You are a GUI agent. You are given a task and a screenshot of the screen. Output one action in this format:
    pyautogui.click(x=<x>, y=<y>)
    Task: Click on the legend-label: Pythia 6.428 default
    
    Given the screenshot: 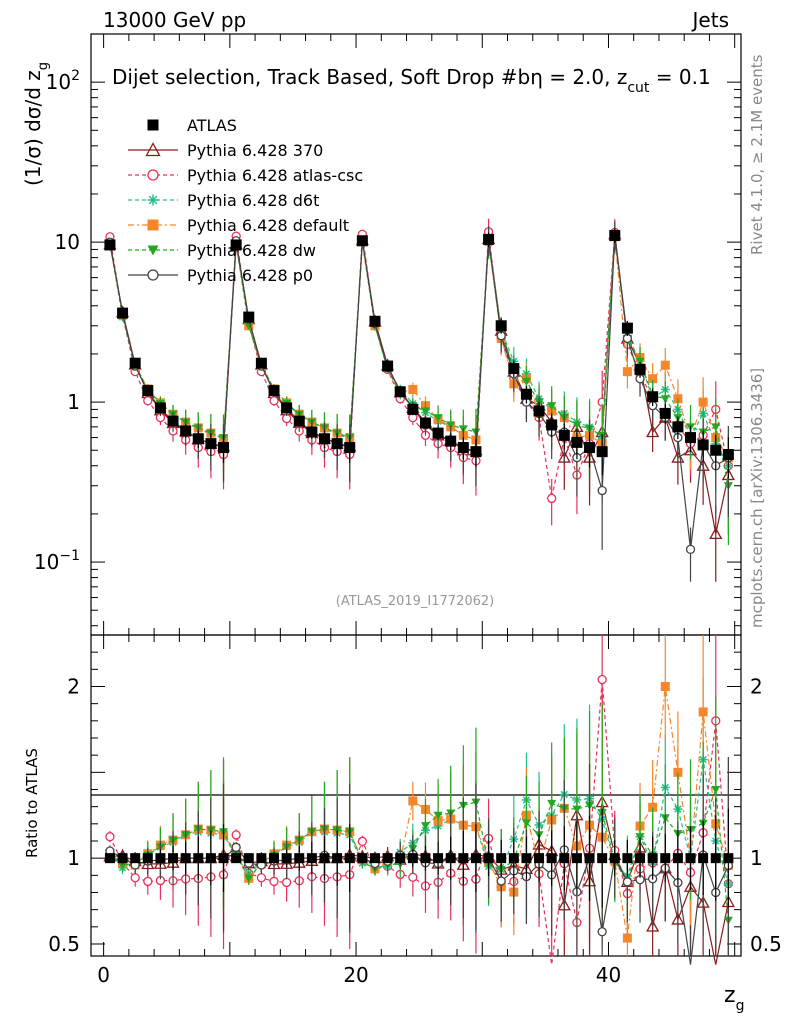 What is the action you would take?
    pyautogui.click(x=268, y=225)
    